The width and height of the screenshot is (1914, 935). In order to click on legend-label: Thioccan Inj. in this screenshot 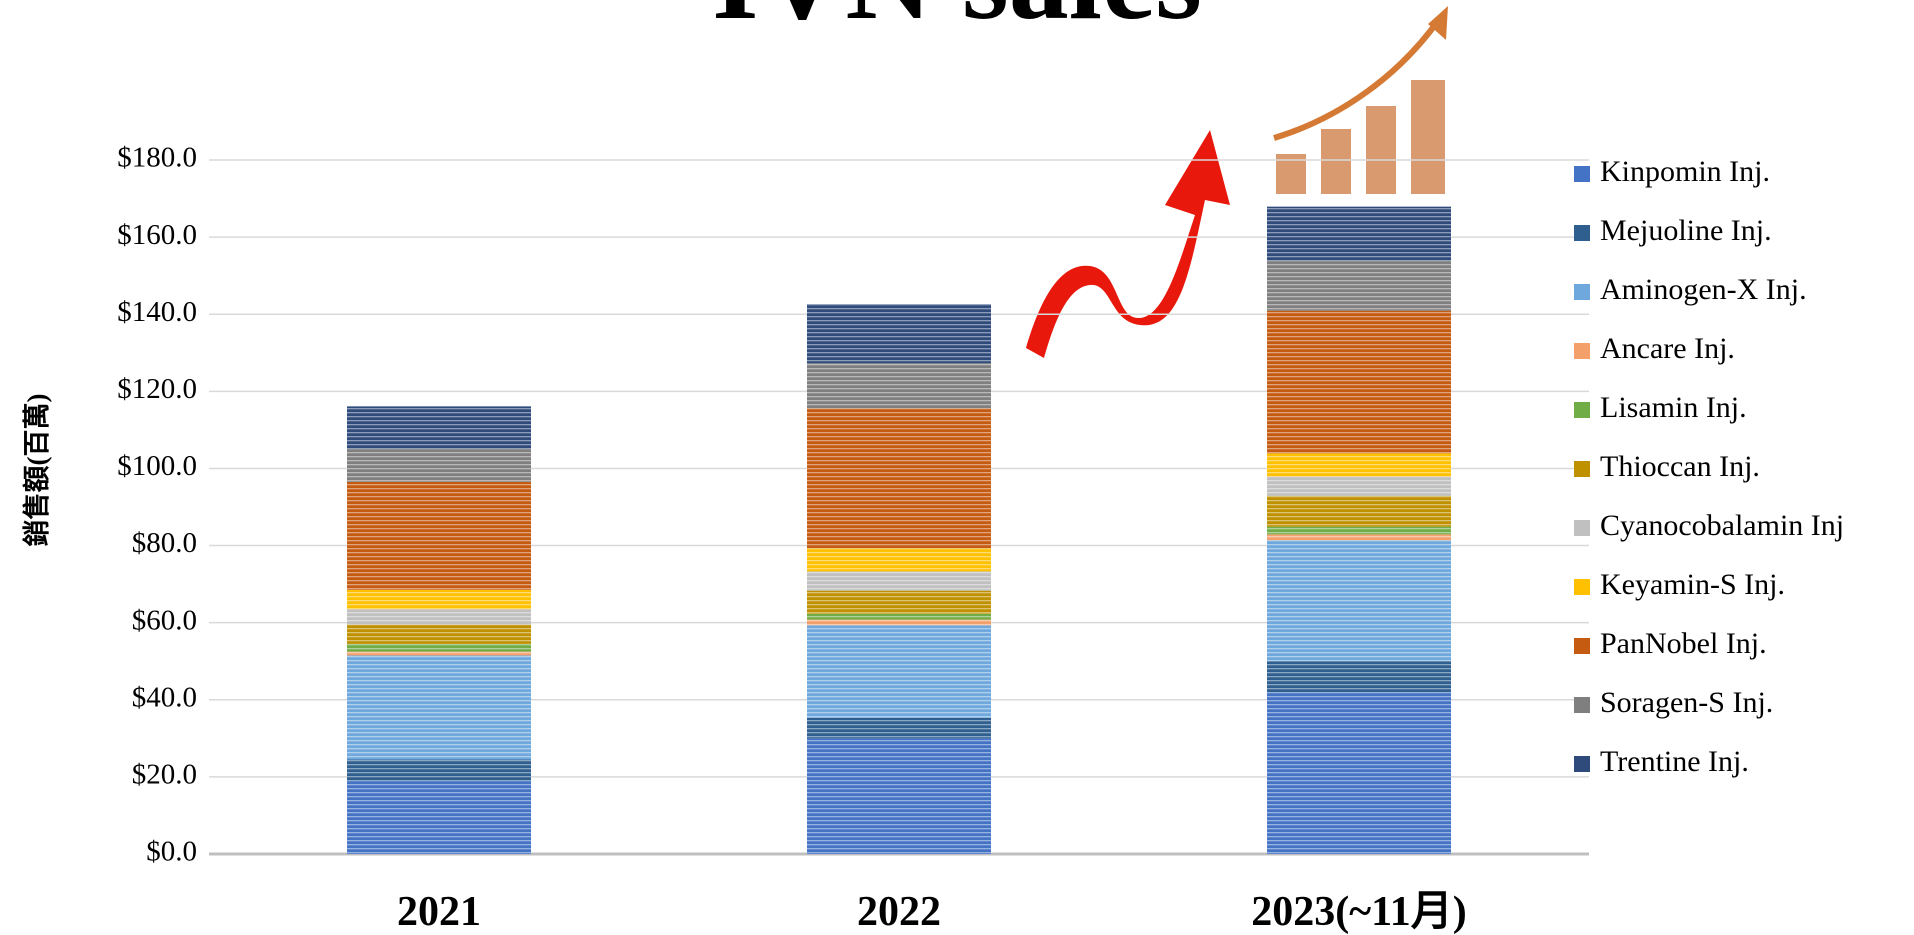, I will do `click(1680, 466)`.